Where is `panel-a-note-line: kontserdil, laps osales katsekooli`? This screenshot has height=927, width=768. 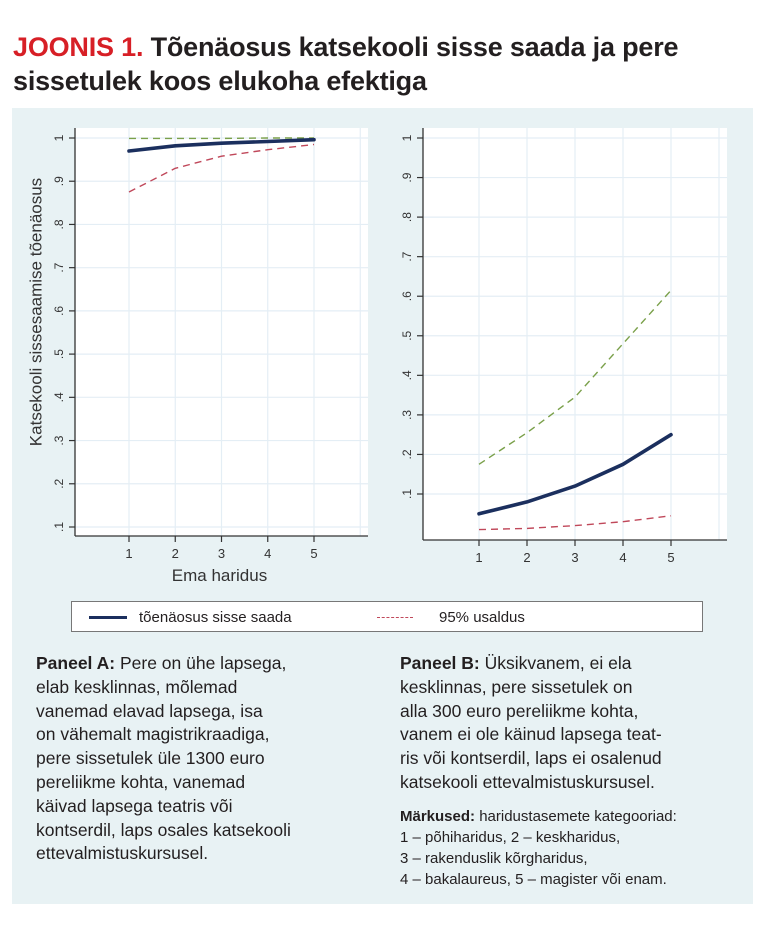
panel-a-note-line: kontserdil, laps osales katsekooli is located at coordinates (163, 829).